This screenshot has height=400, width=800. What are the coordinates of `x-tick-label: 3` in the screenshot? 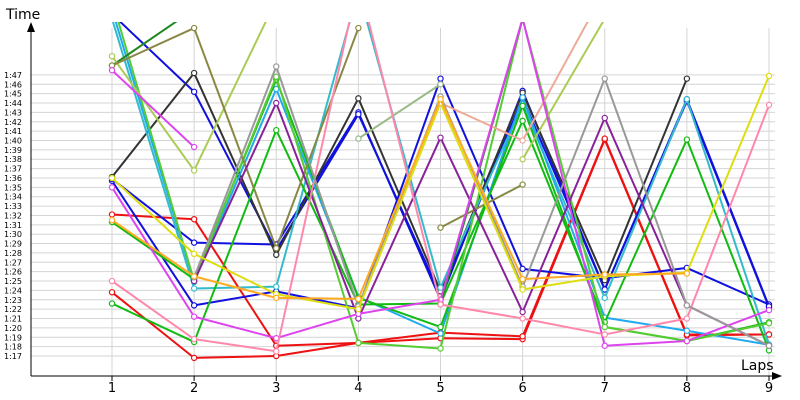 It's located at (276, 388).